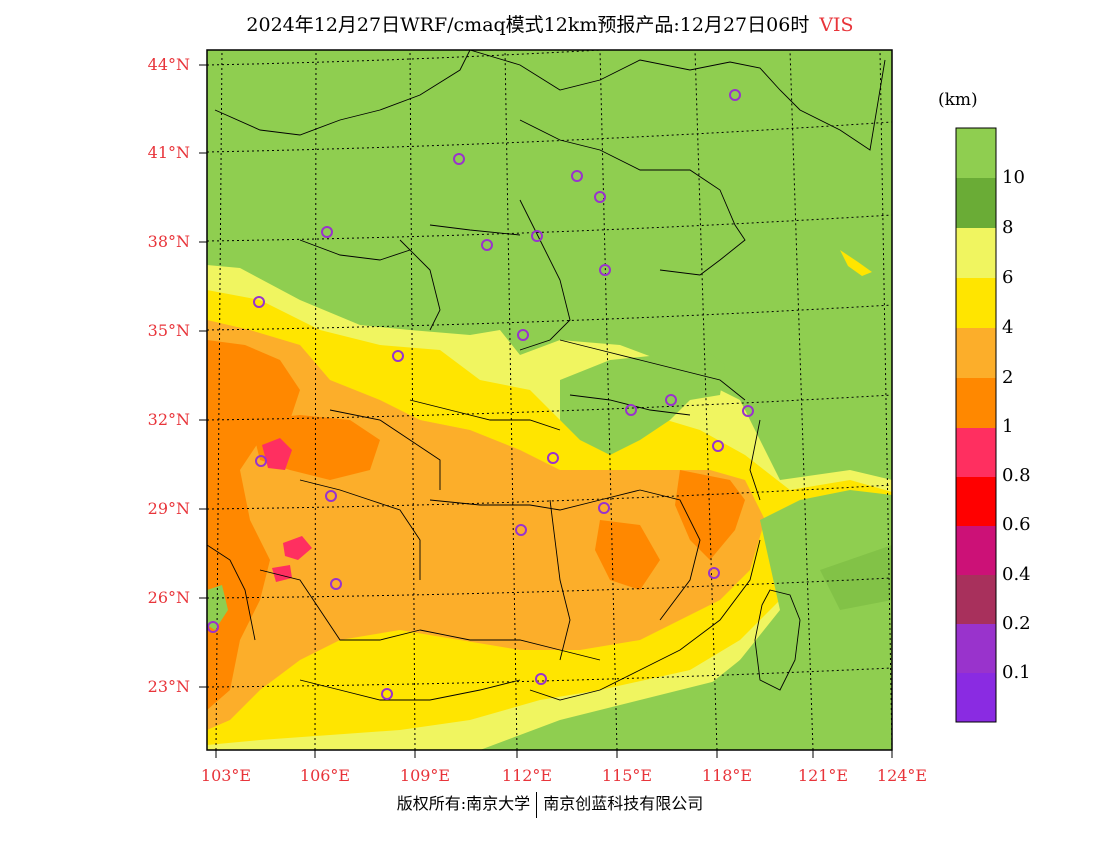  What do you see at coordinates (168, 64) in the screenshot?
I see `lat-label: 44°N` at bounding box center [168, 64].